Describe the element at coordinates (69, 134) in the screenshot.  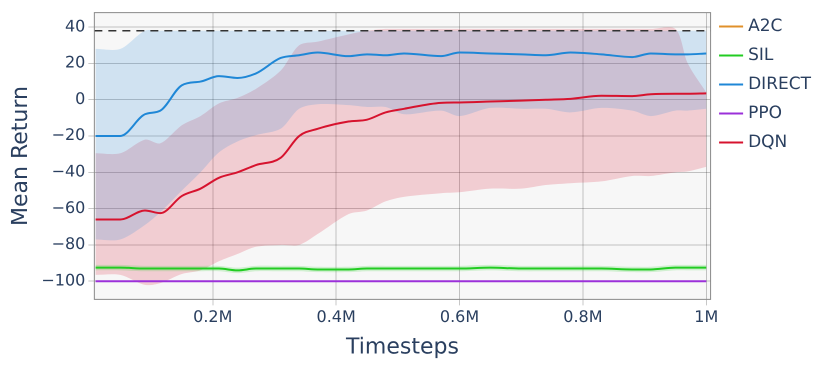
I see `y-tick-label: −20` at that location.